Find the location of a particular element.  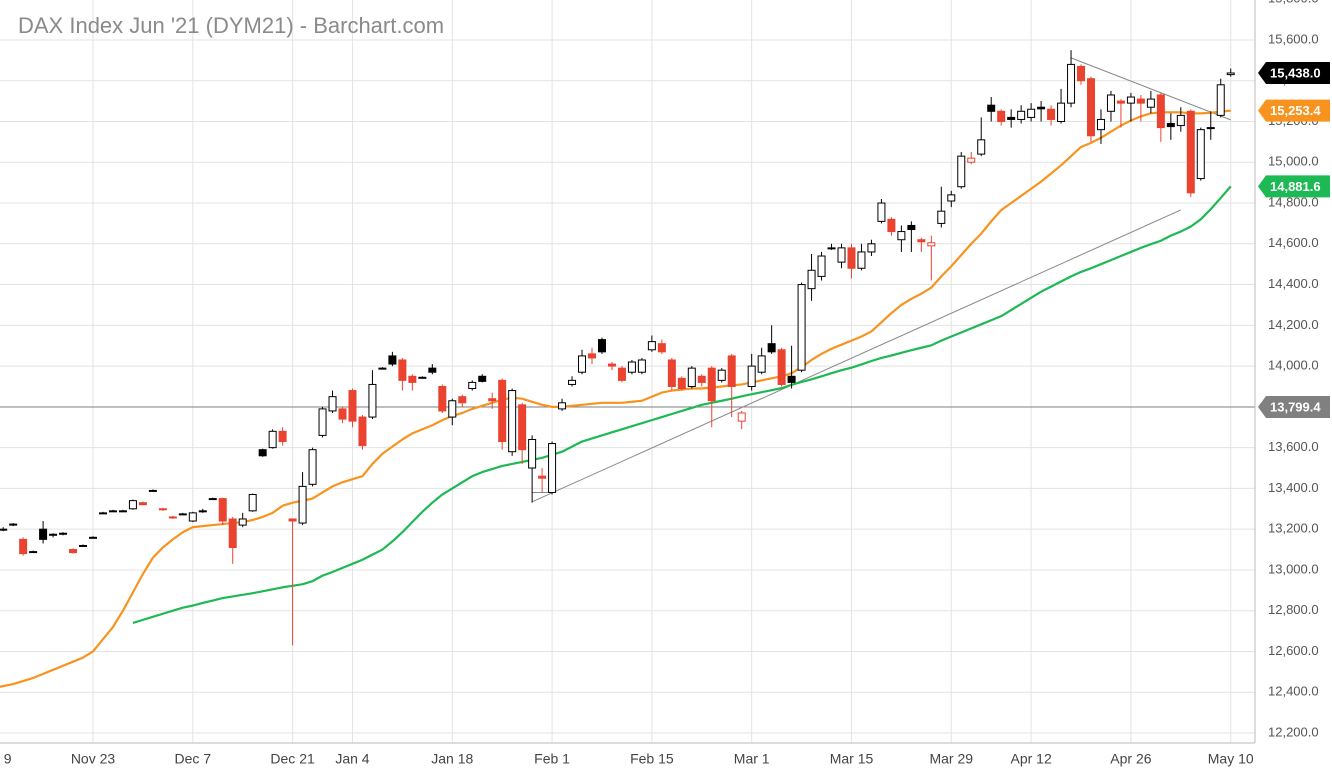

x-tick-label: Jan 4 is located at coordinates (352, 759).